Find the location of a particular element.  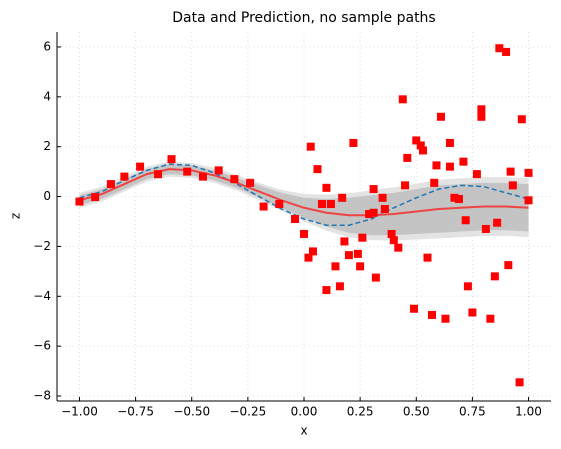

x-tick-label: 0.25 is located at coordinates (360, 412).